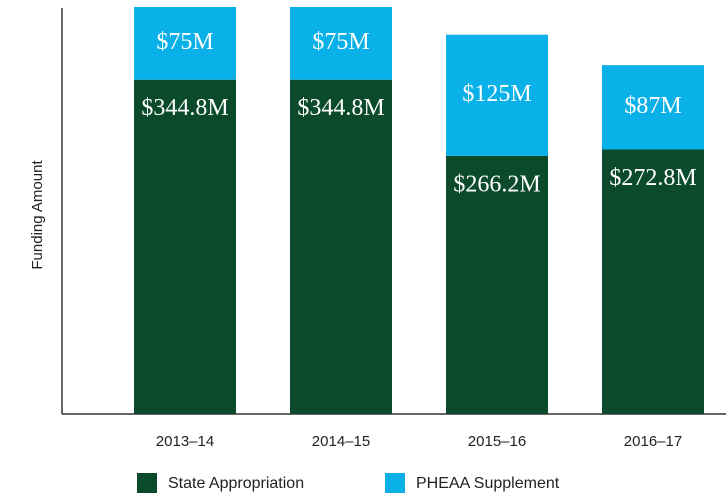 This screenshot has height=500, width=726. I want to click on value-label: $266.2M, so click(496, 184).